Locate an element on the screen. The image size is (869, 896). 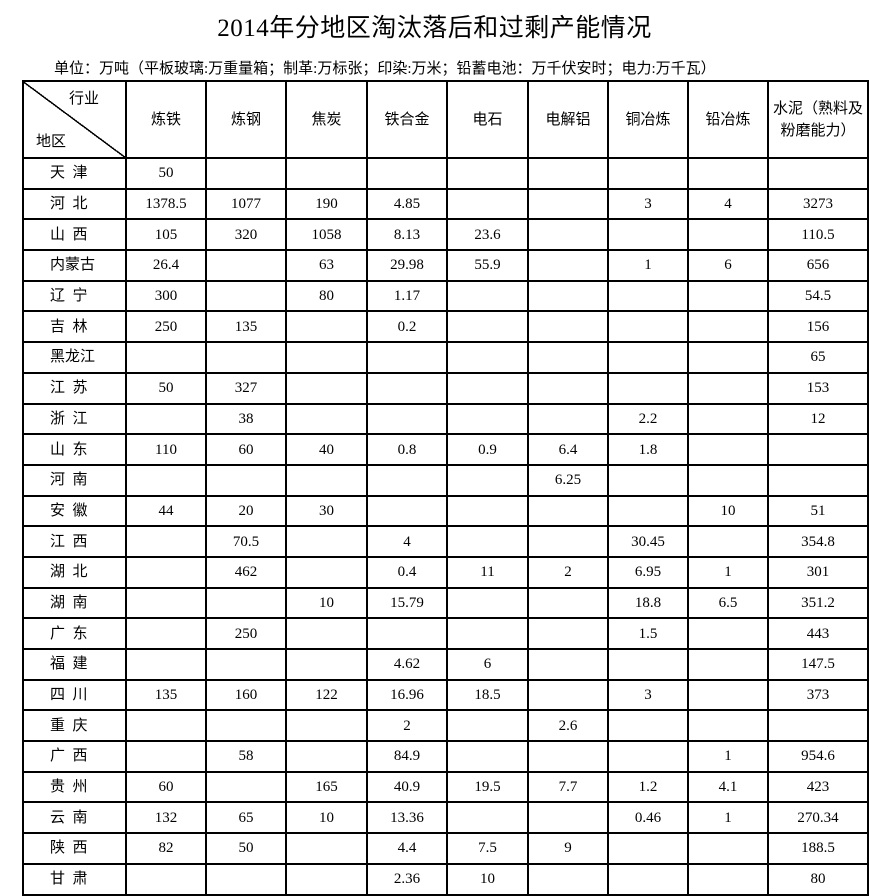
value-cell: 1.8 is located at coordinates (648, 449).